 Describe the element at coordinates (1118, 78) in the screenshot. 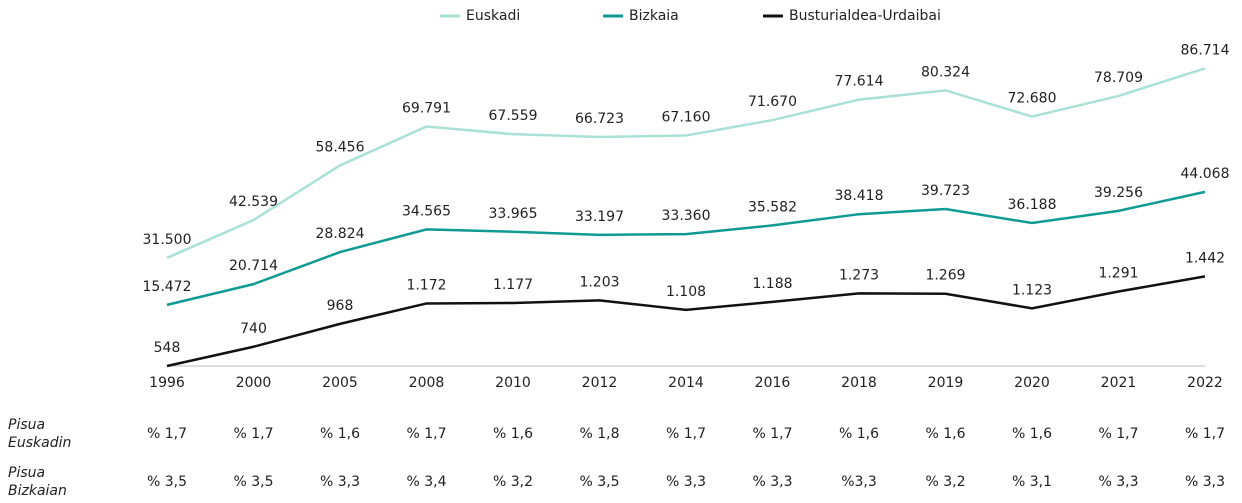

I see `data-label: 78.709` at that location.